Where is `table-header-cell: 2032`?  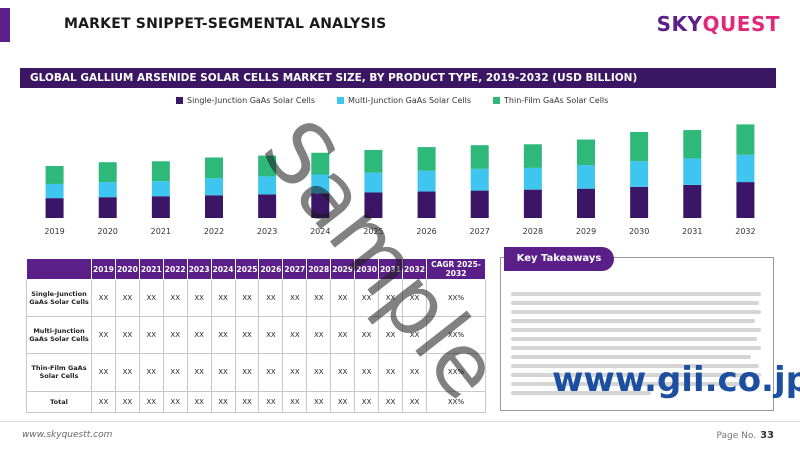
table-header-cell: 2032 is located at coordinates (414, 269).